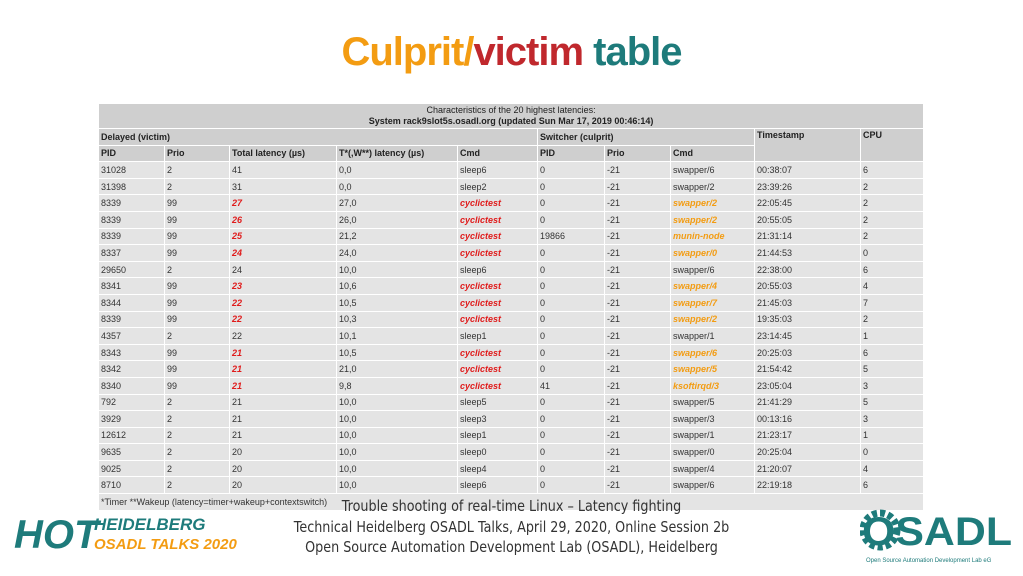 The height and width of the screenshot is (576, 1023). What do you see at coordinates (497, 468) in the screenshot?
I see `table-cell: sleep4` at bounding box center [497, 468].